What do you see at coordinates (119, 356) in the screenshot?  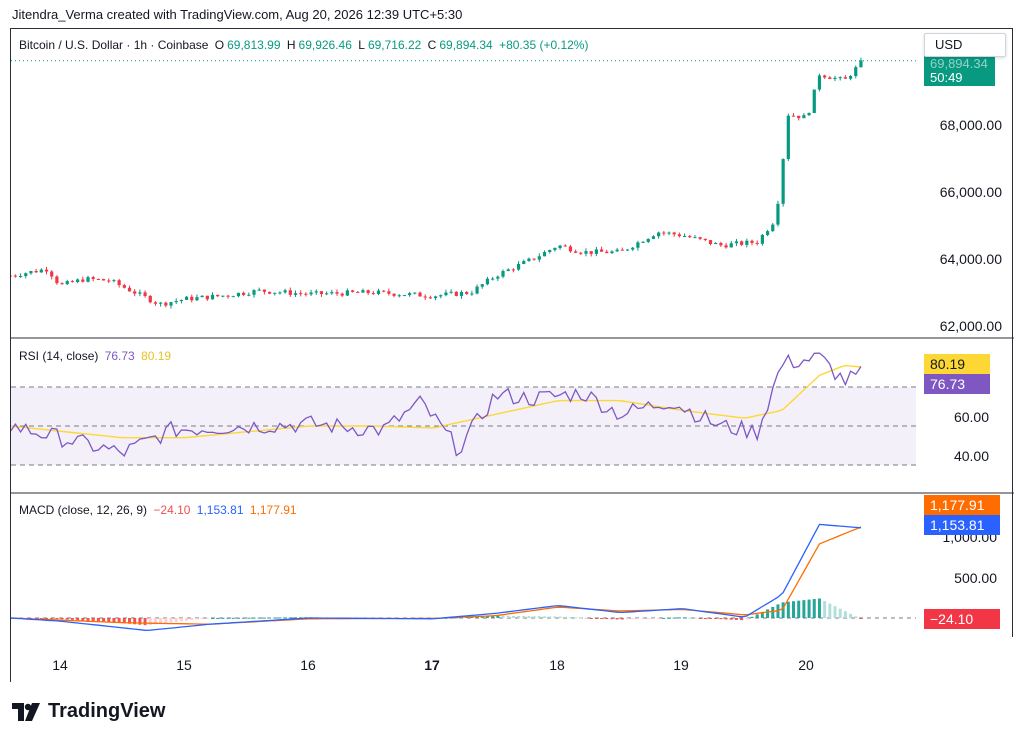 I see `rsi-value: 76.73` at bounding box center [119, 356].